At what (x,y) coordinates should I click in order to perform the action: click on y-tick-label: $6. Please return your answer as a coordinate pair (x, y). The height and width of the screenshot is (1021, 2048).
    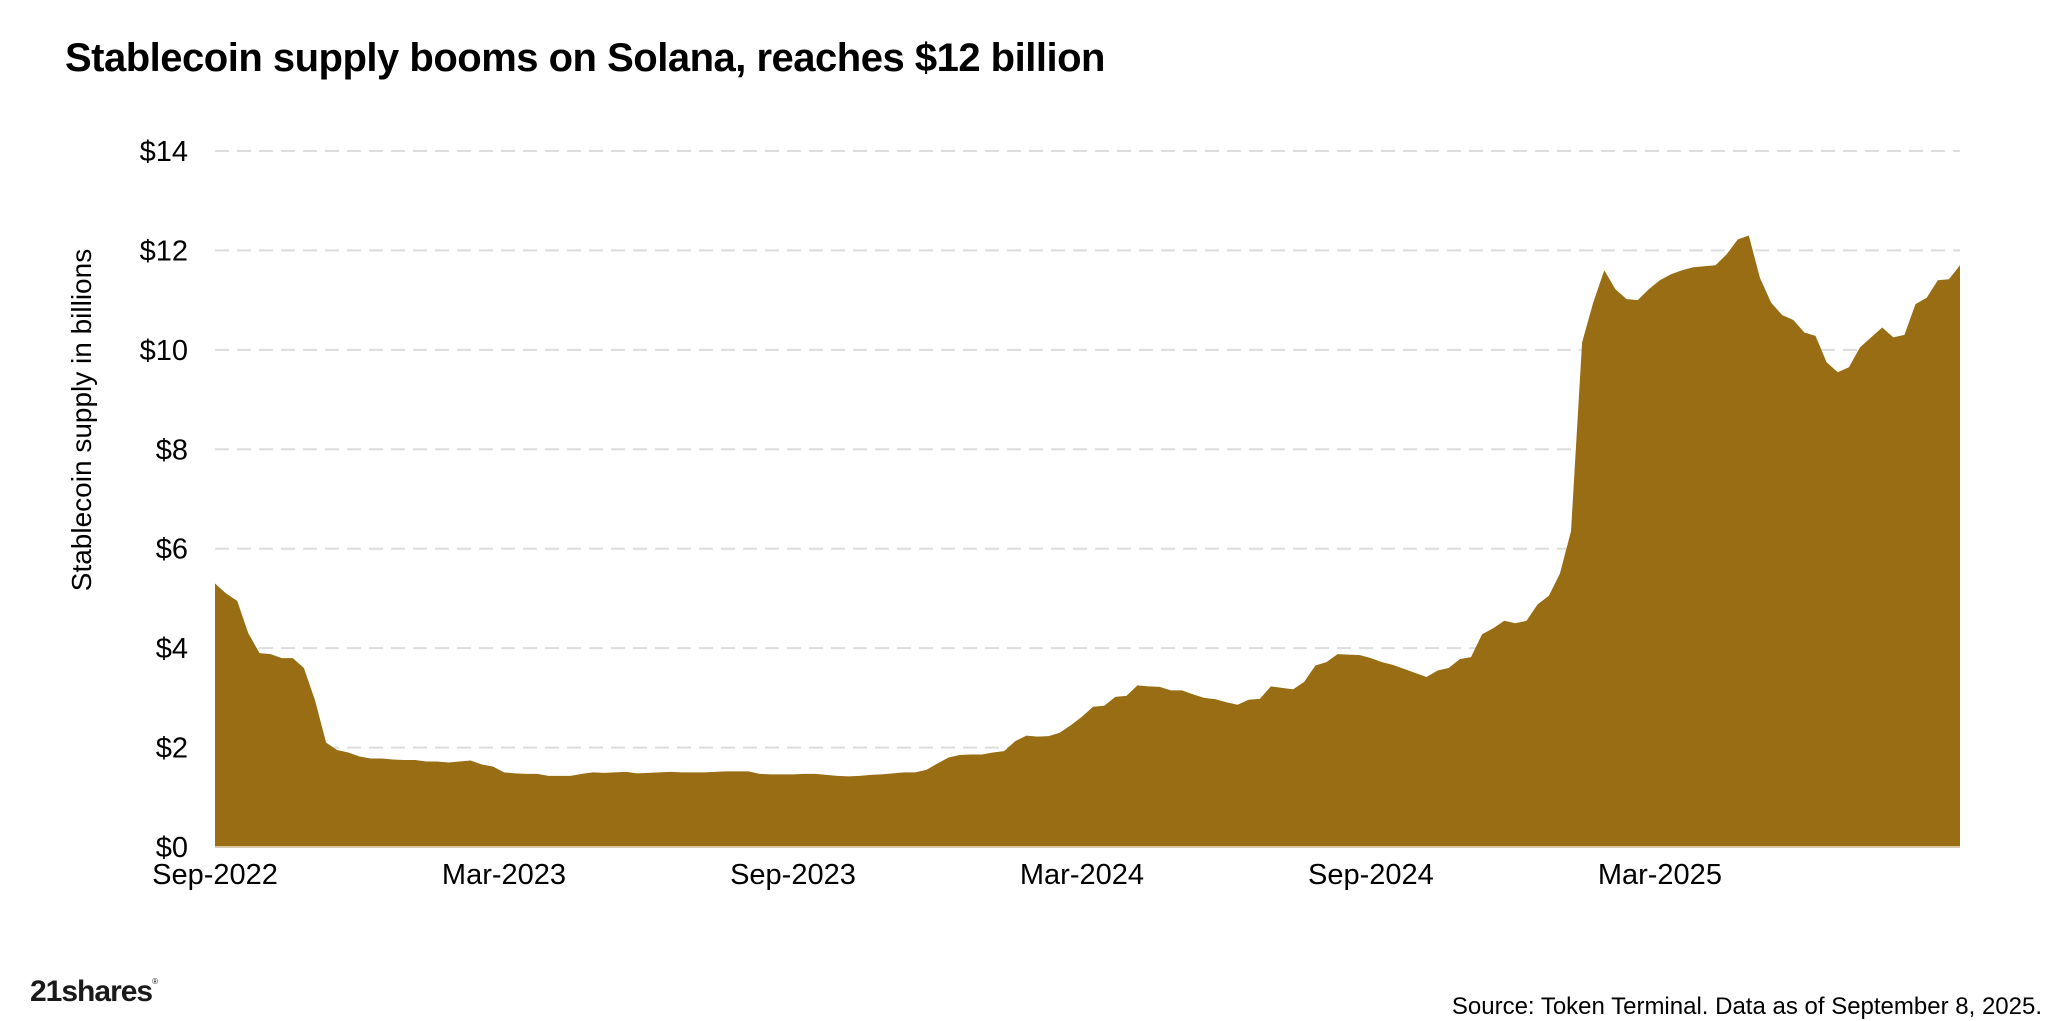
    Looking at the image, I should click on (172, 550).